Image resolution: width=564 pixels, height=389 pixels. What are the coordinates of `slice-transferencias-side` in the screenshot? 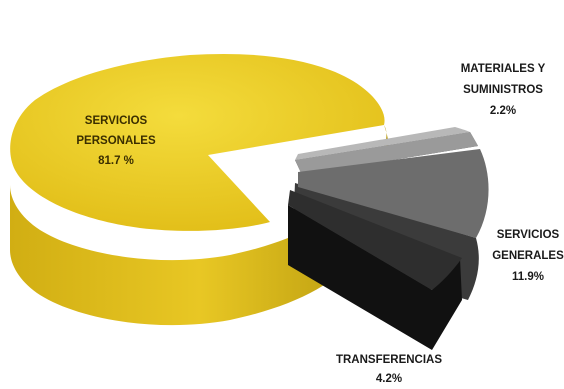 It's located at (375, 277).